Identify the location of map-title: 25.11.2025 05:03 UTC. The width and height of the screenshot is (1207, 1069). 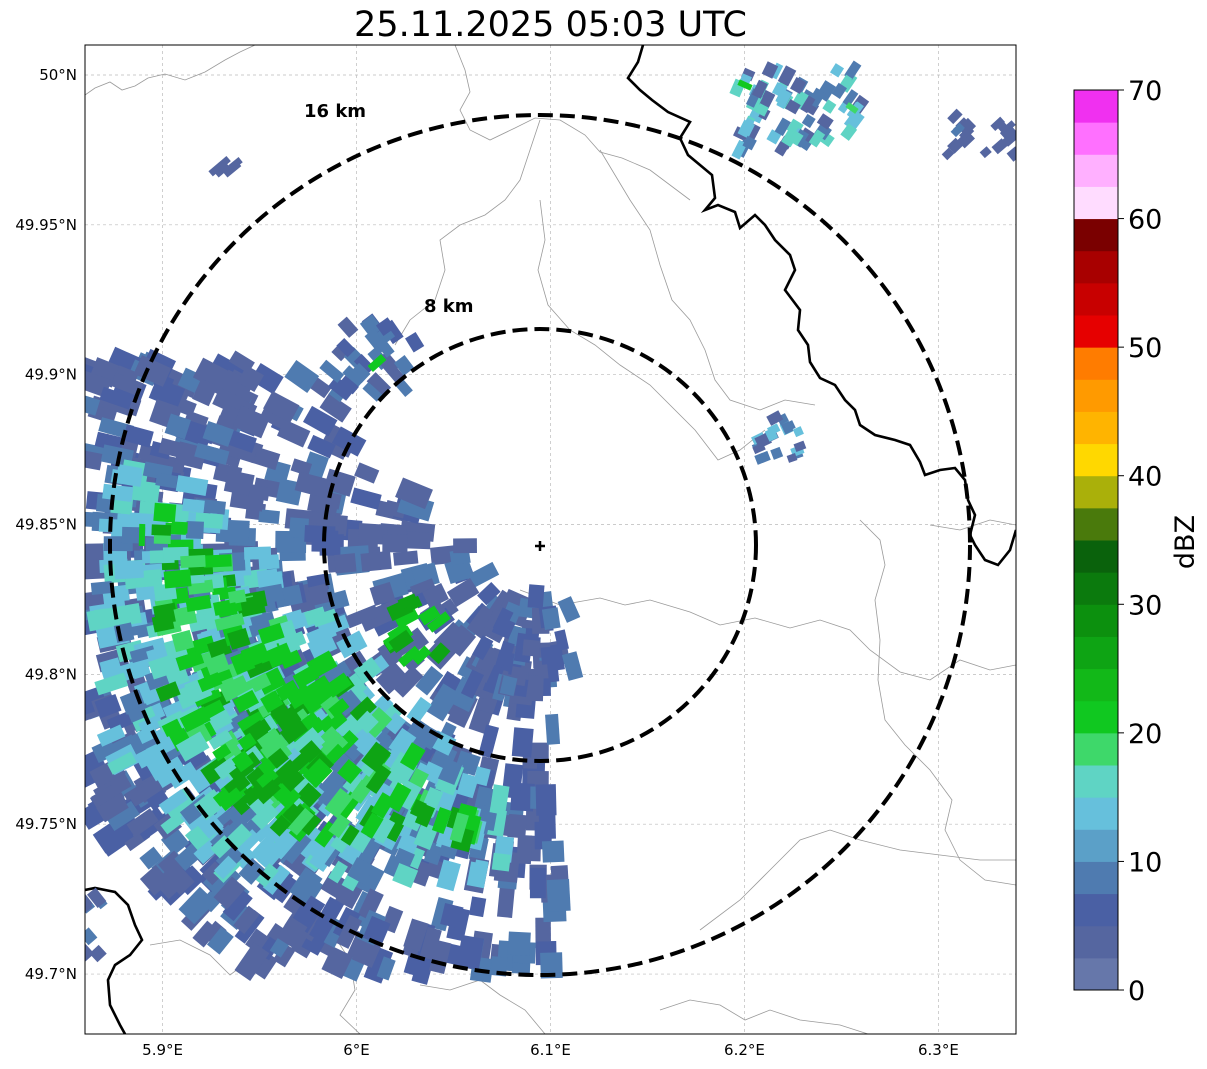
(550, 25).